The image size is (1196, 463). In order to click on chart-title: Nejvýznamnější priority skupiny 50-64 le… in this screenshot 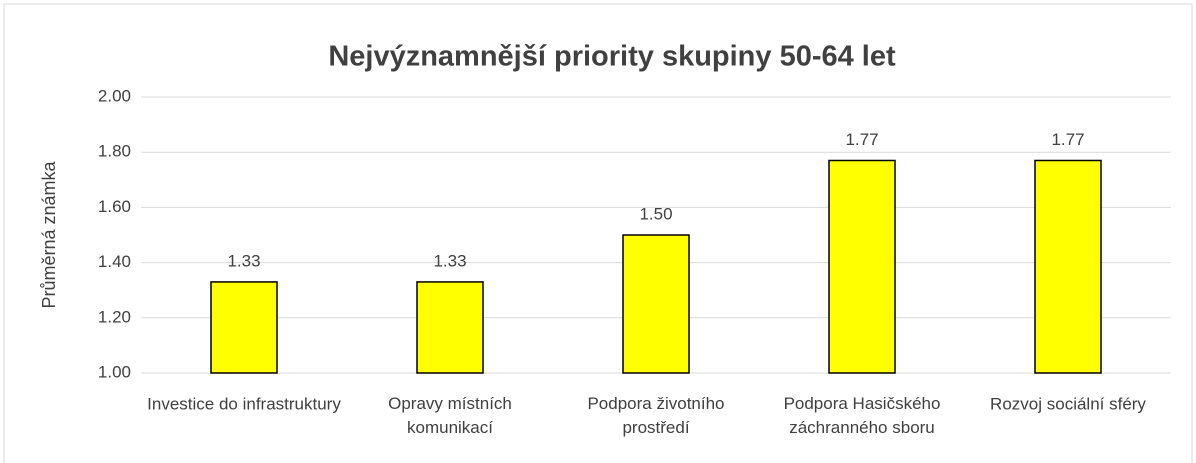, I will do `click(612, 57)`.